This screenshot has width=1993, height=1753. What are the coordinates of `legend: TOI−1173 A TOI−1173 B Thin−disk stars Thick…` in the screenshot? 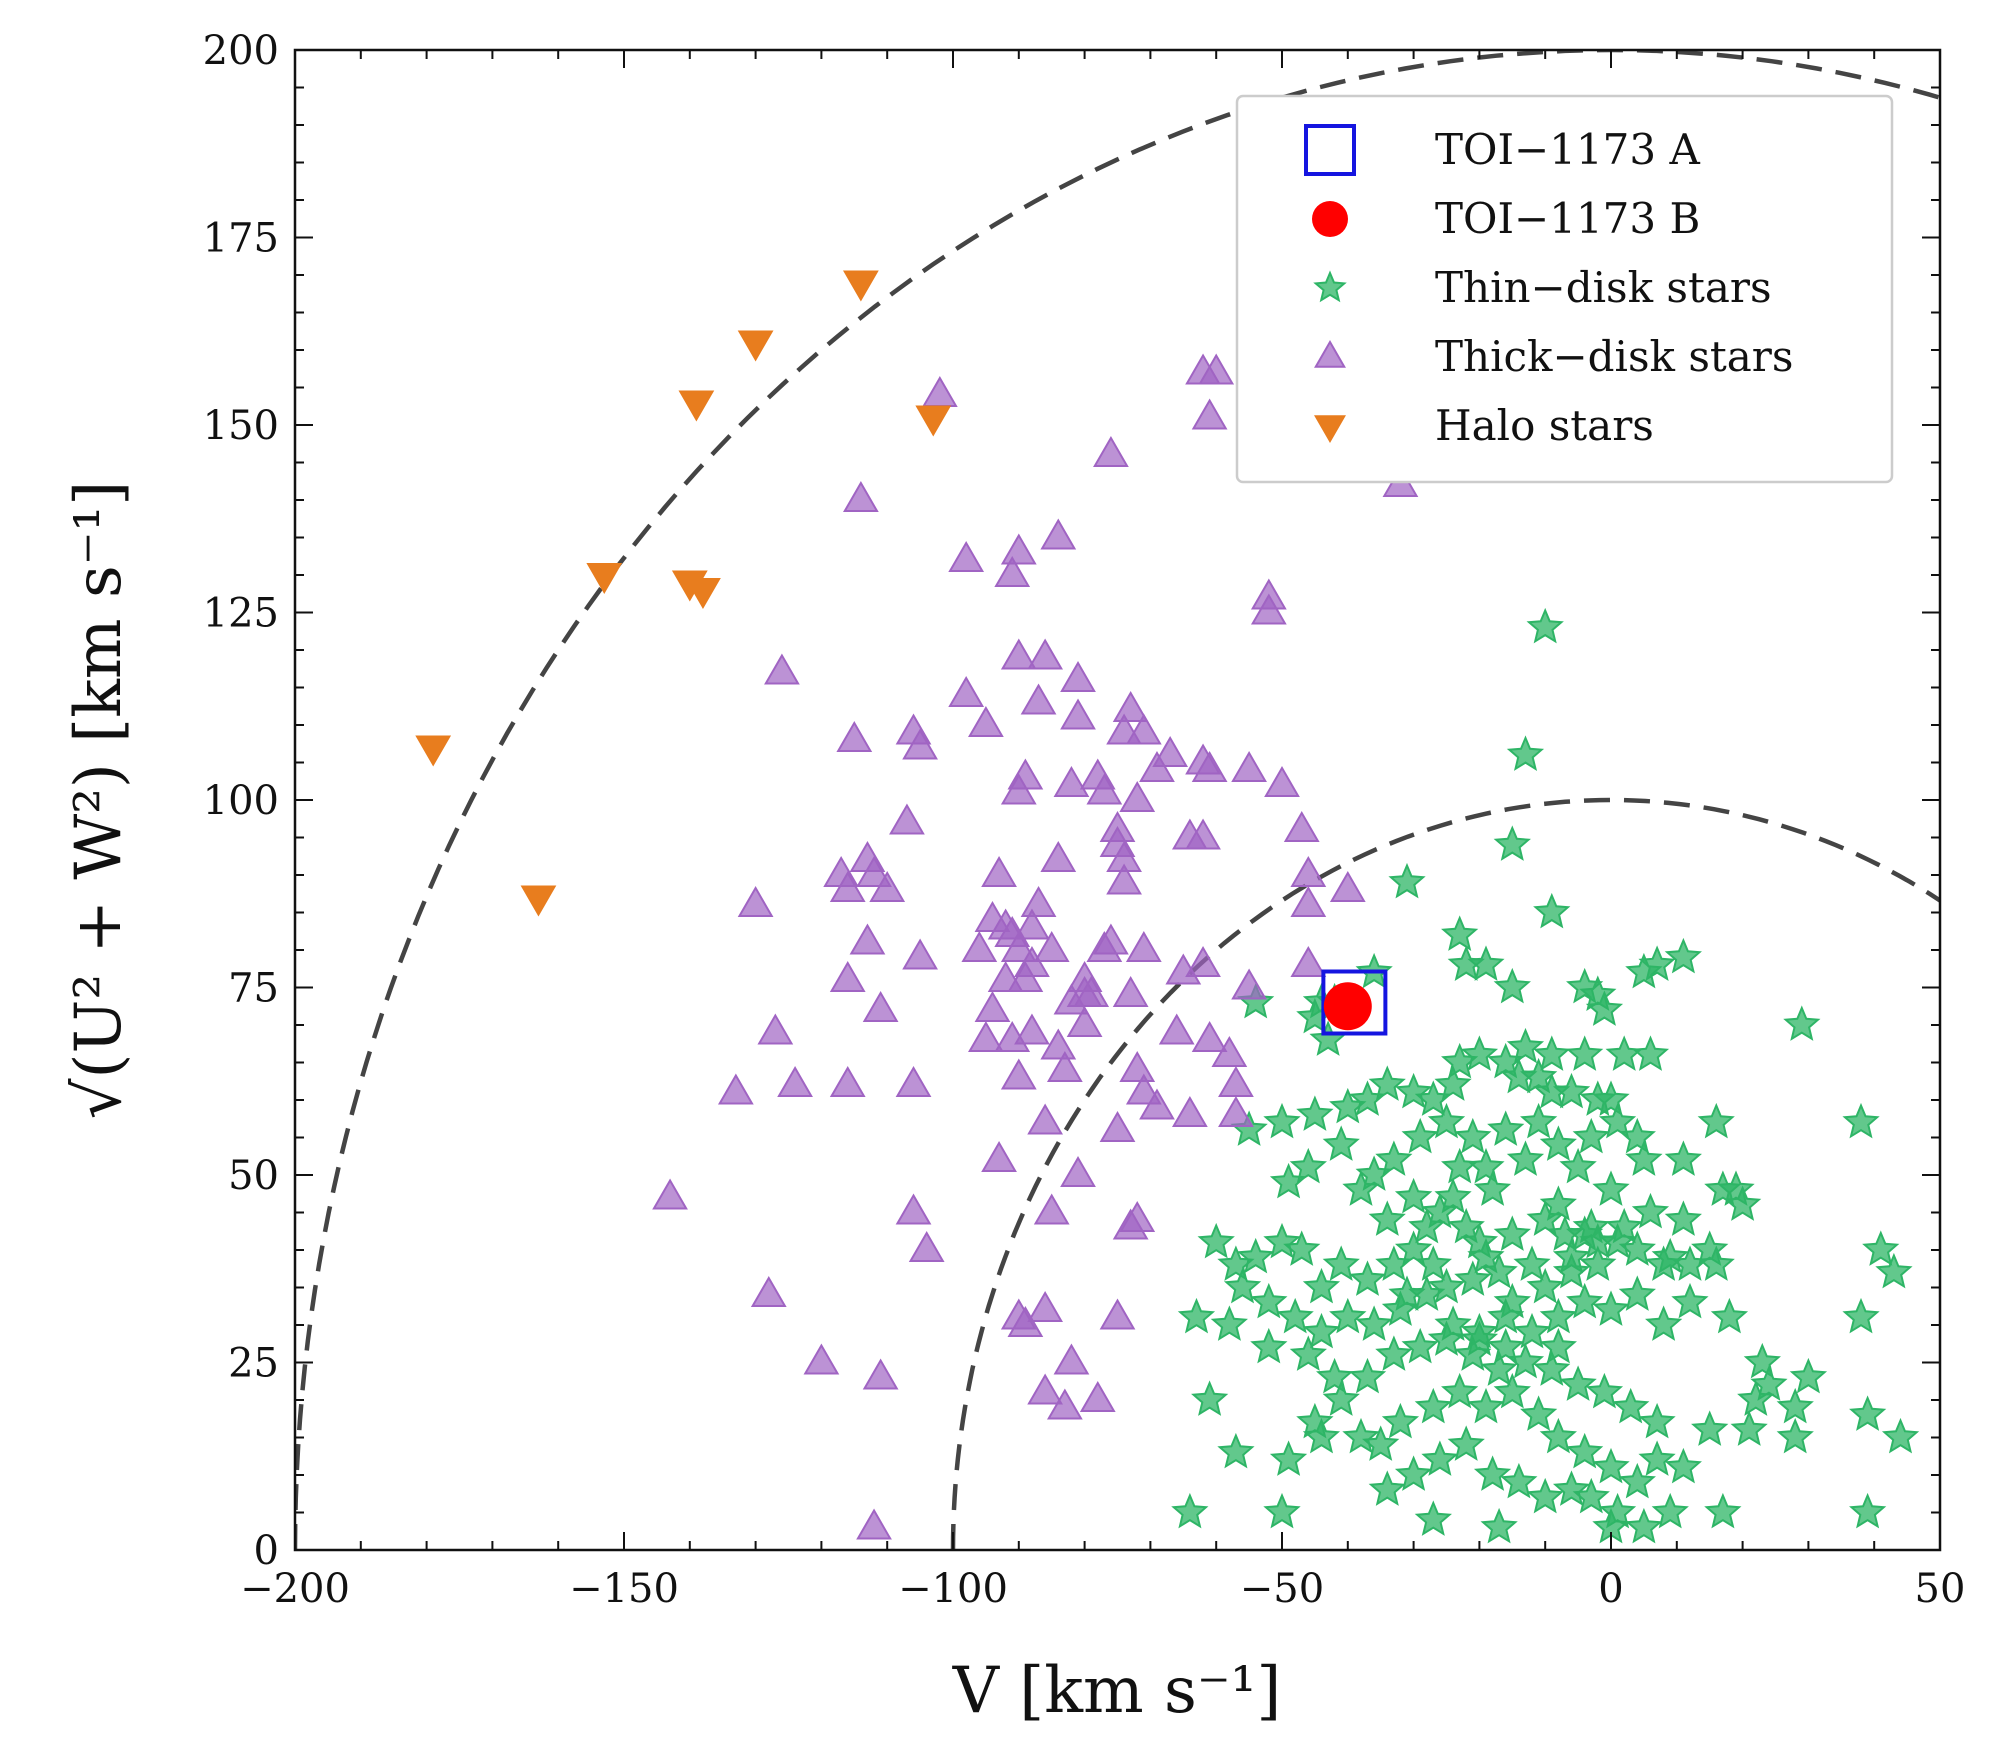 It's located at (1564, 289).